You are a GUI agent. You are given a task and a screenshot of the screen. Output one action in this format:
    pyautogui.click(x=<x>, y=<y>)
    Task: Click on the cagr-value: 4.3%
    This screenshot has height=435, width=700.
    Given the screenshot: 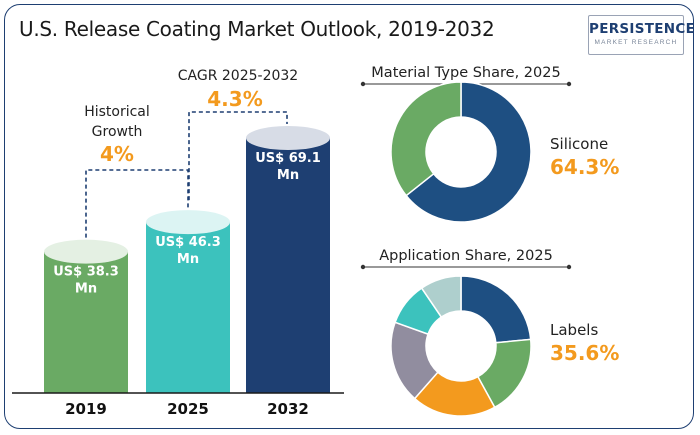 What is the action you would take?
    pyautogui.click(x=234, y=99)
    